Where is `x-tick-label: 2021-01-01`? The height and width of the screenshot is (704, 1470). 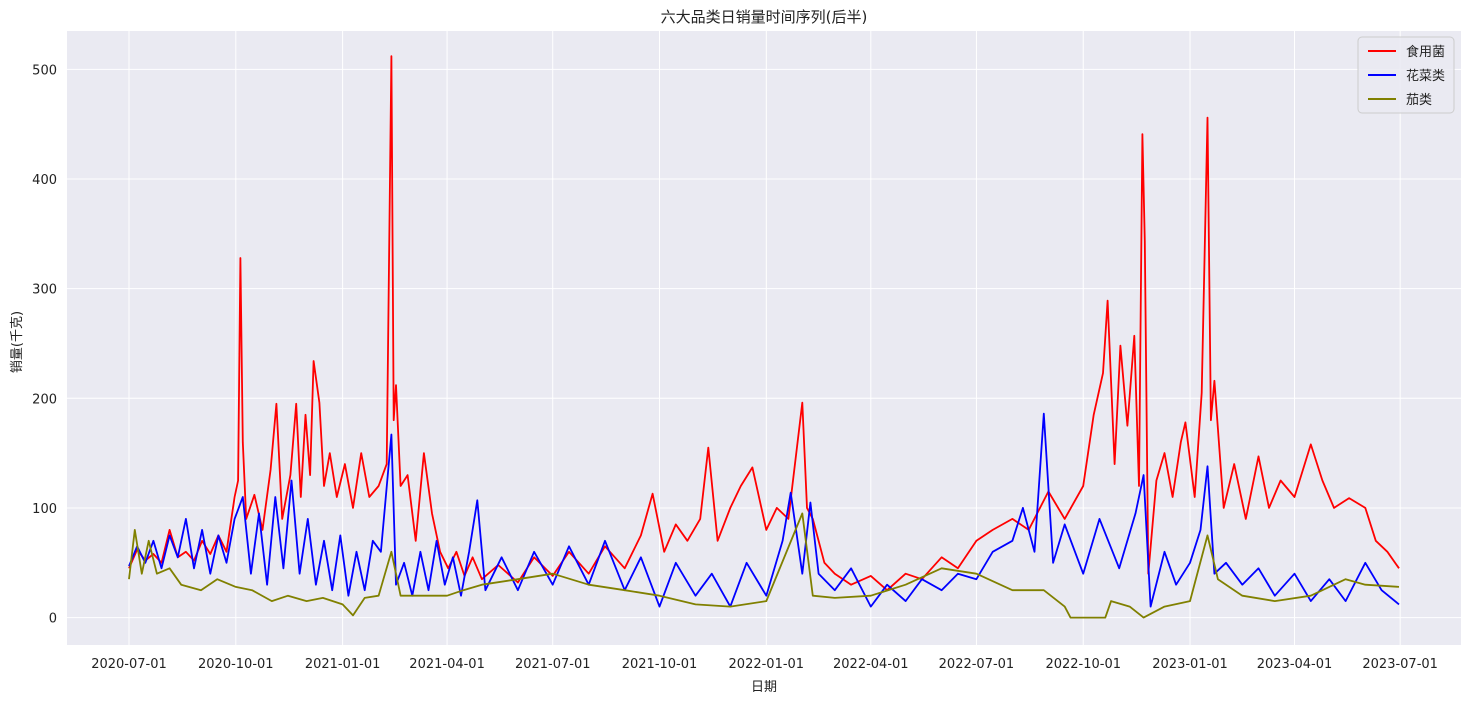
x-tick-label: 2021-01-01 is located at coordinates (343, 664).